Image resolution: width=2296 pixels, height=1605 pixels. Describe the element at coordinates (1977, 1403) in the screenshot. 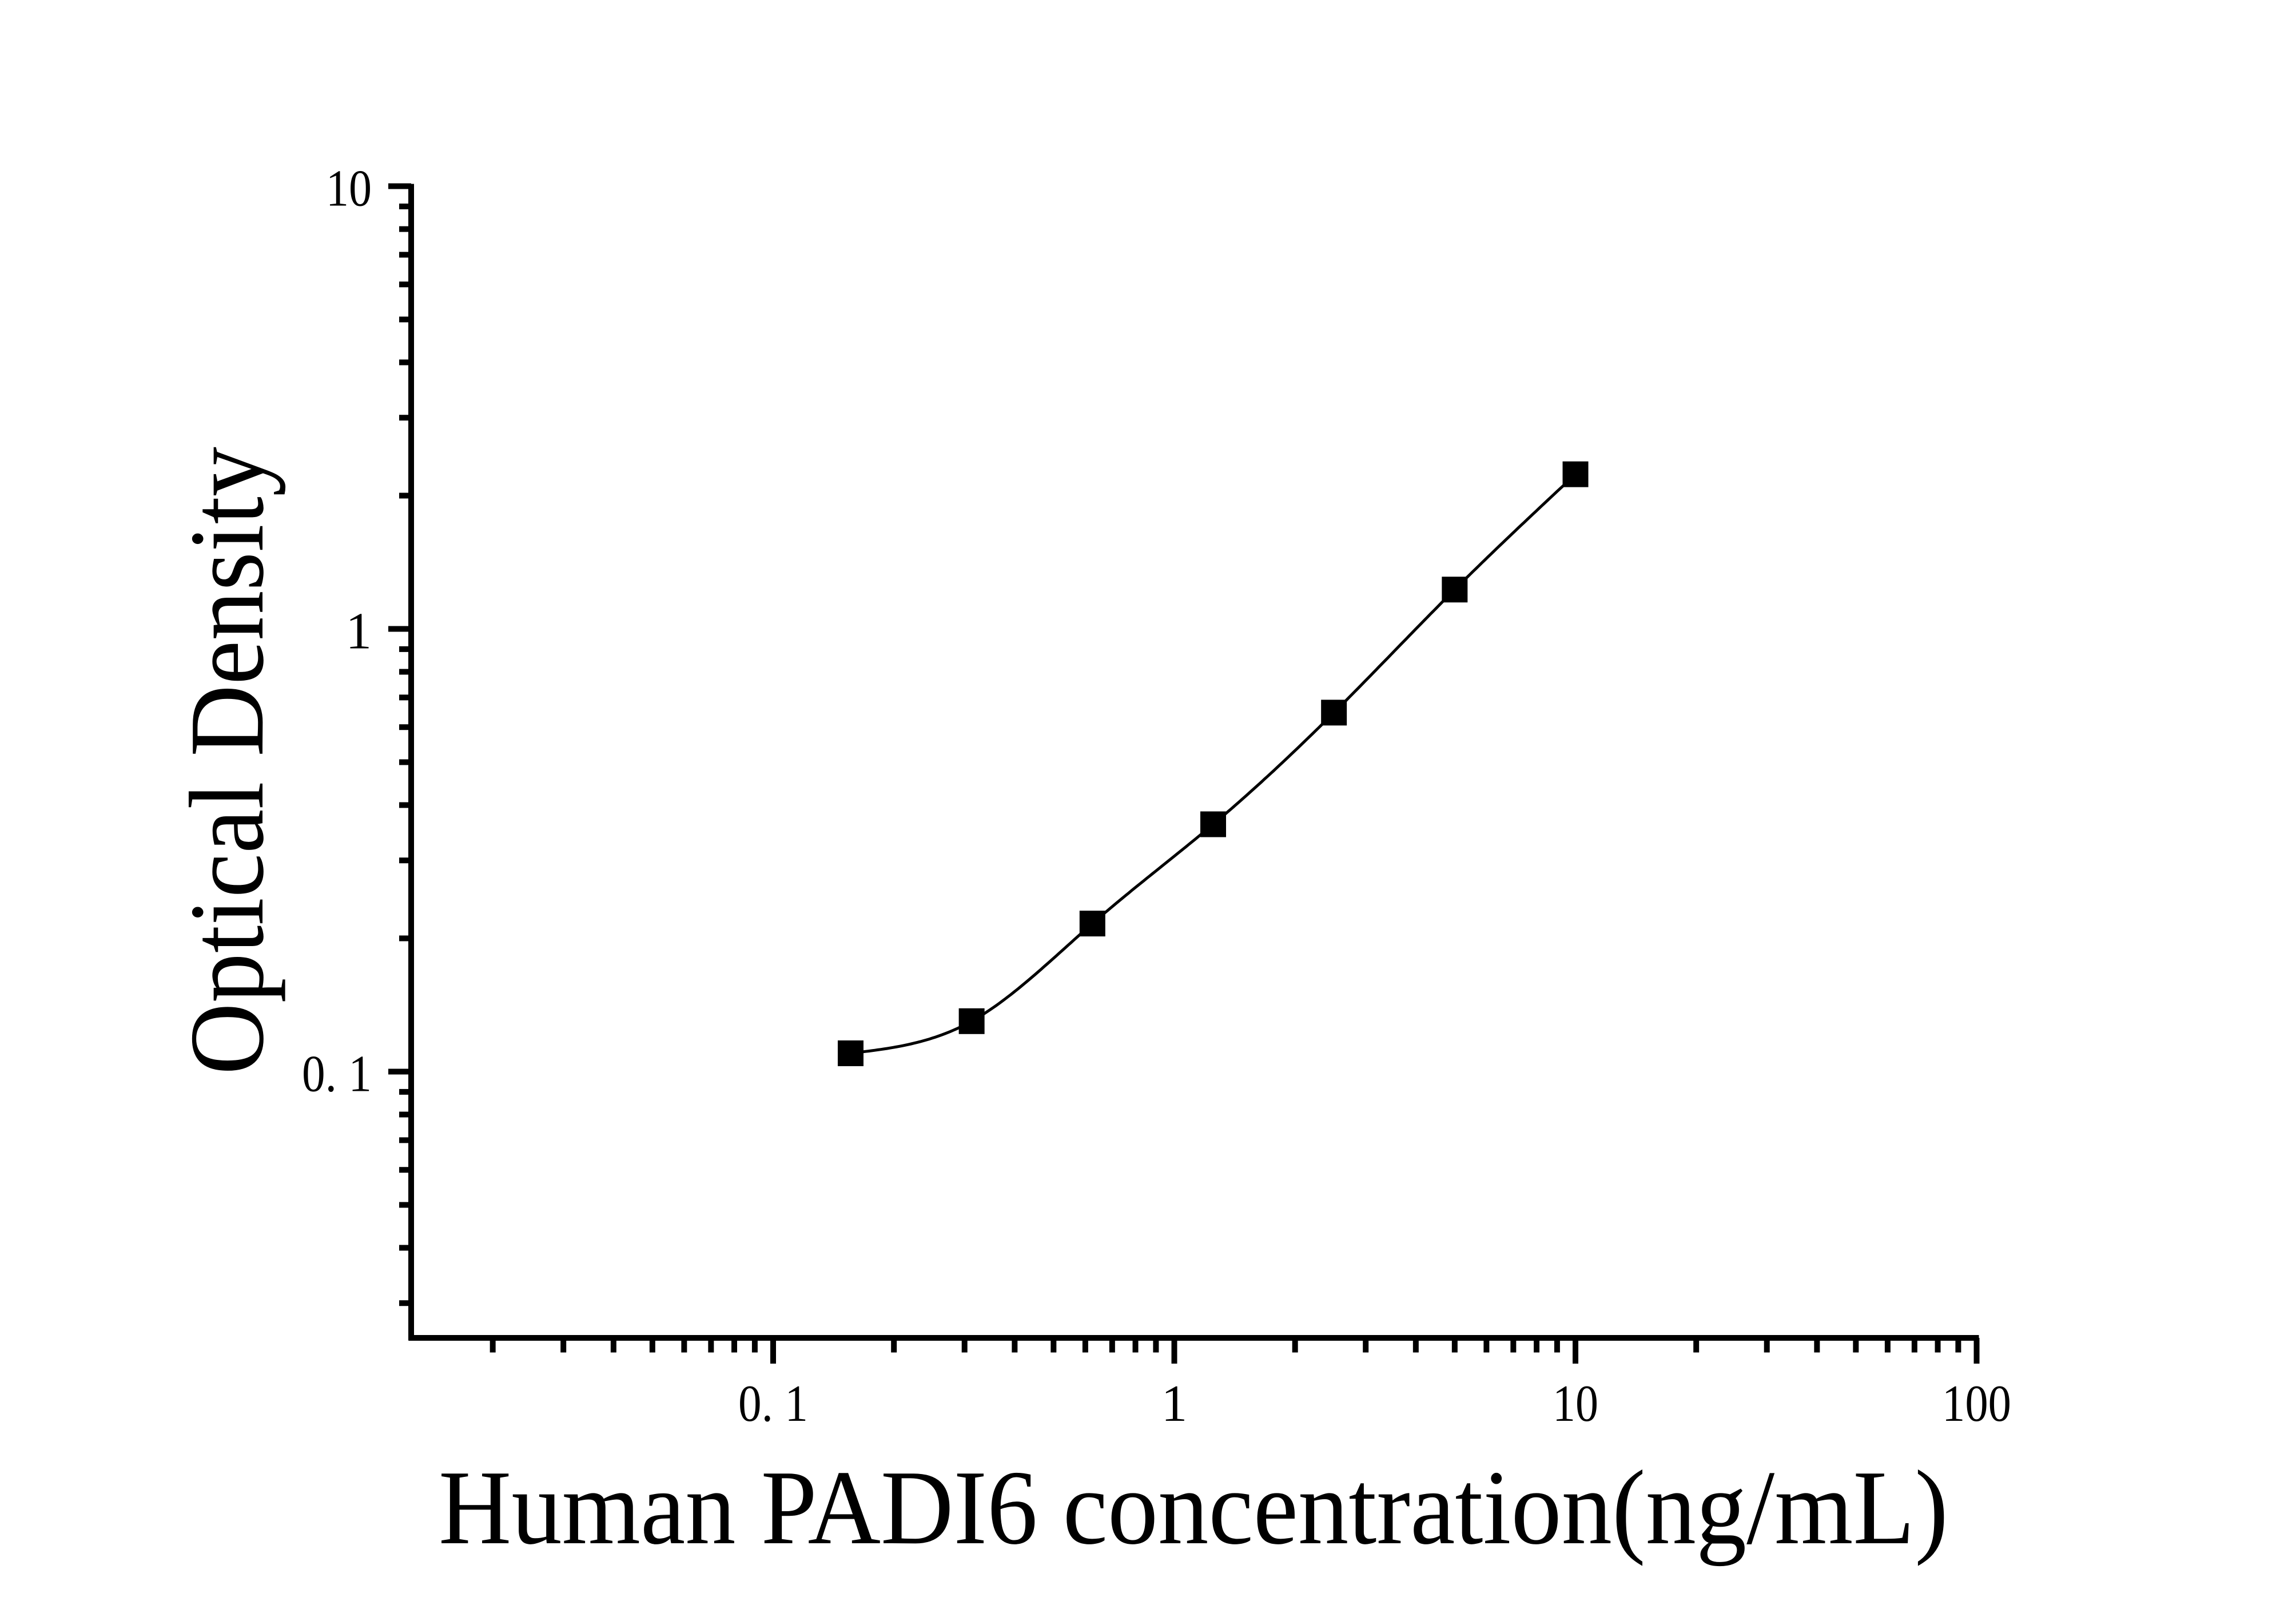

I see `x-tick-label: 100` at that location.